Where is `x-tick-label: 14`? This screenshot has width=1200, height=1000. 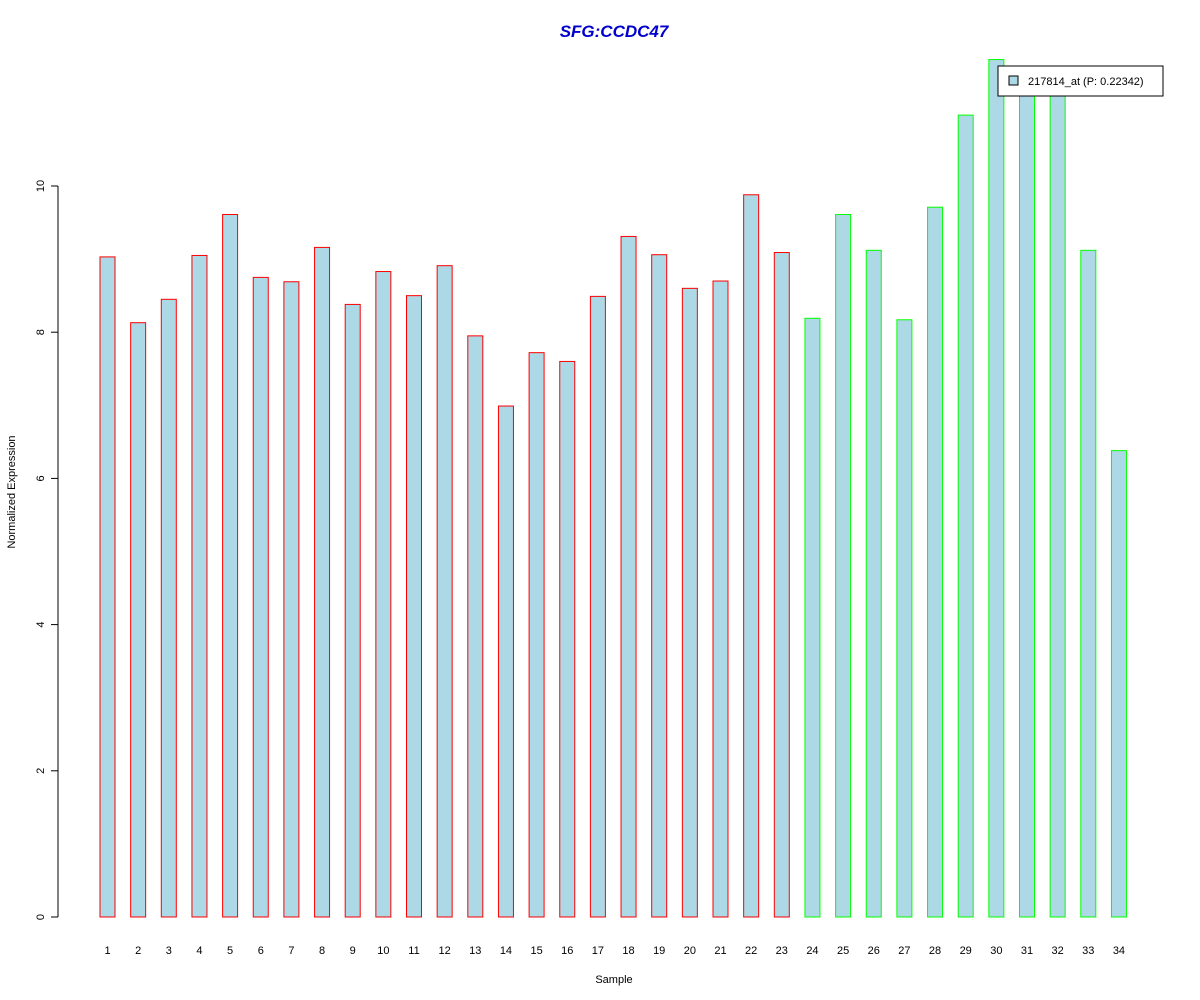 x-tick-label: 14 is located at coordinates (506, 951).